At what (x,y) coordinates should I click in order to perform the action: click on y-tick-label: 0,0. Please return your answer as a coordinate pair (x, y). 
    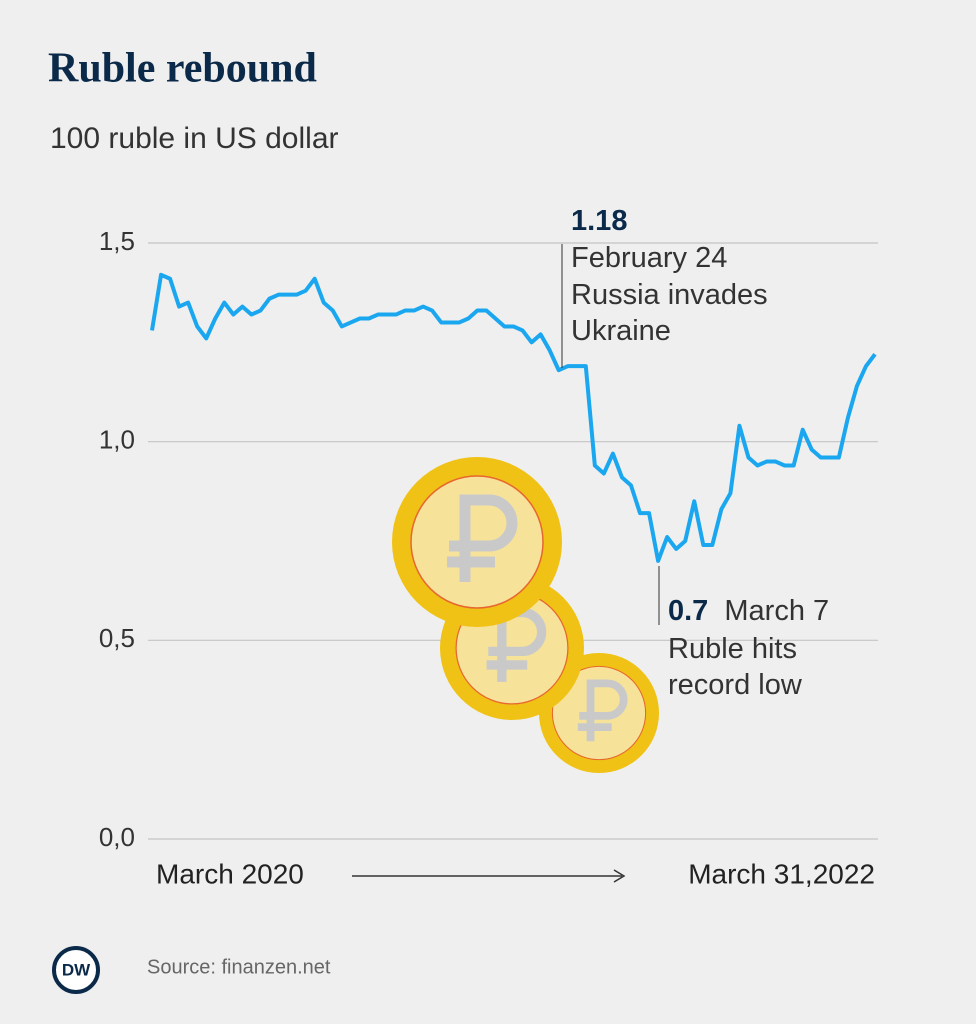
    Looking at the image, I should click on (117, 837).